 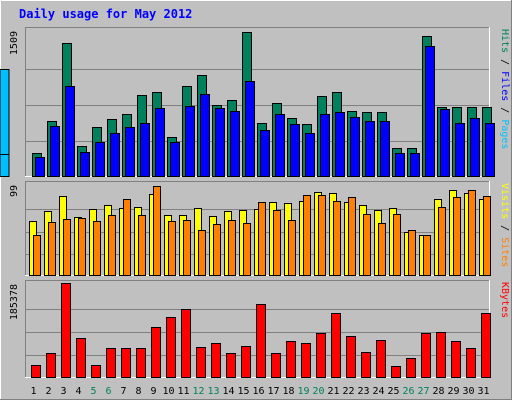 I want to click on day-label: 29, so click(x=453, y=391).